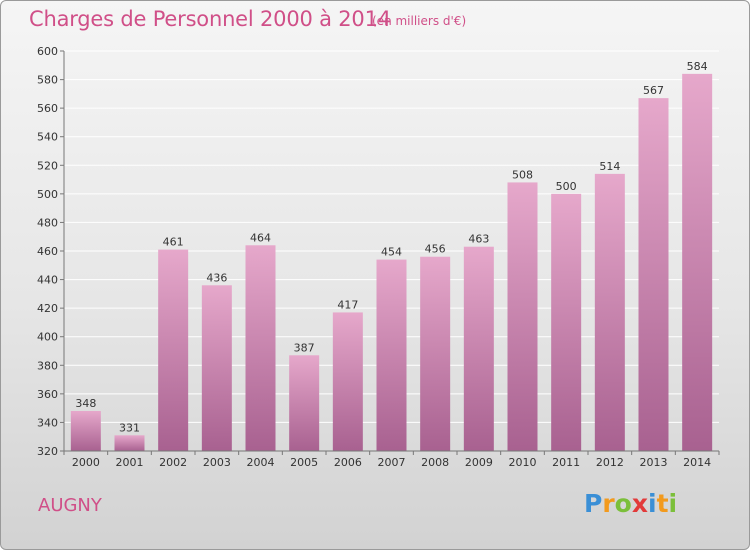  Describe the element at coordinates (697, 462) in the screenshot. I see `x-tick-label: 2014` at that location.